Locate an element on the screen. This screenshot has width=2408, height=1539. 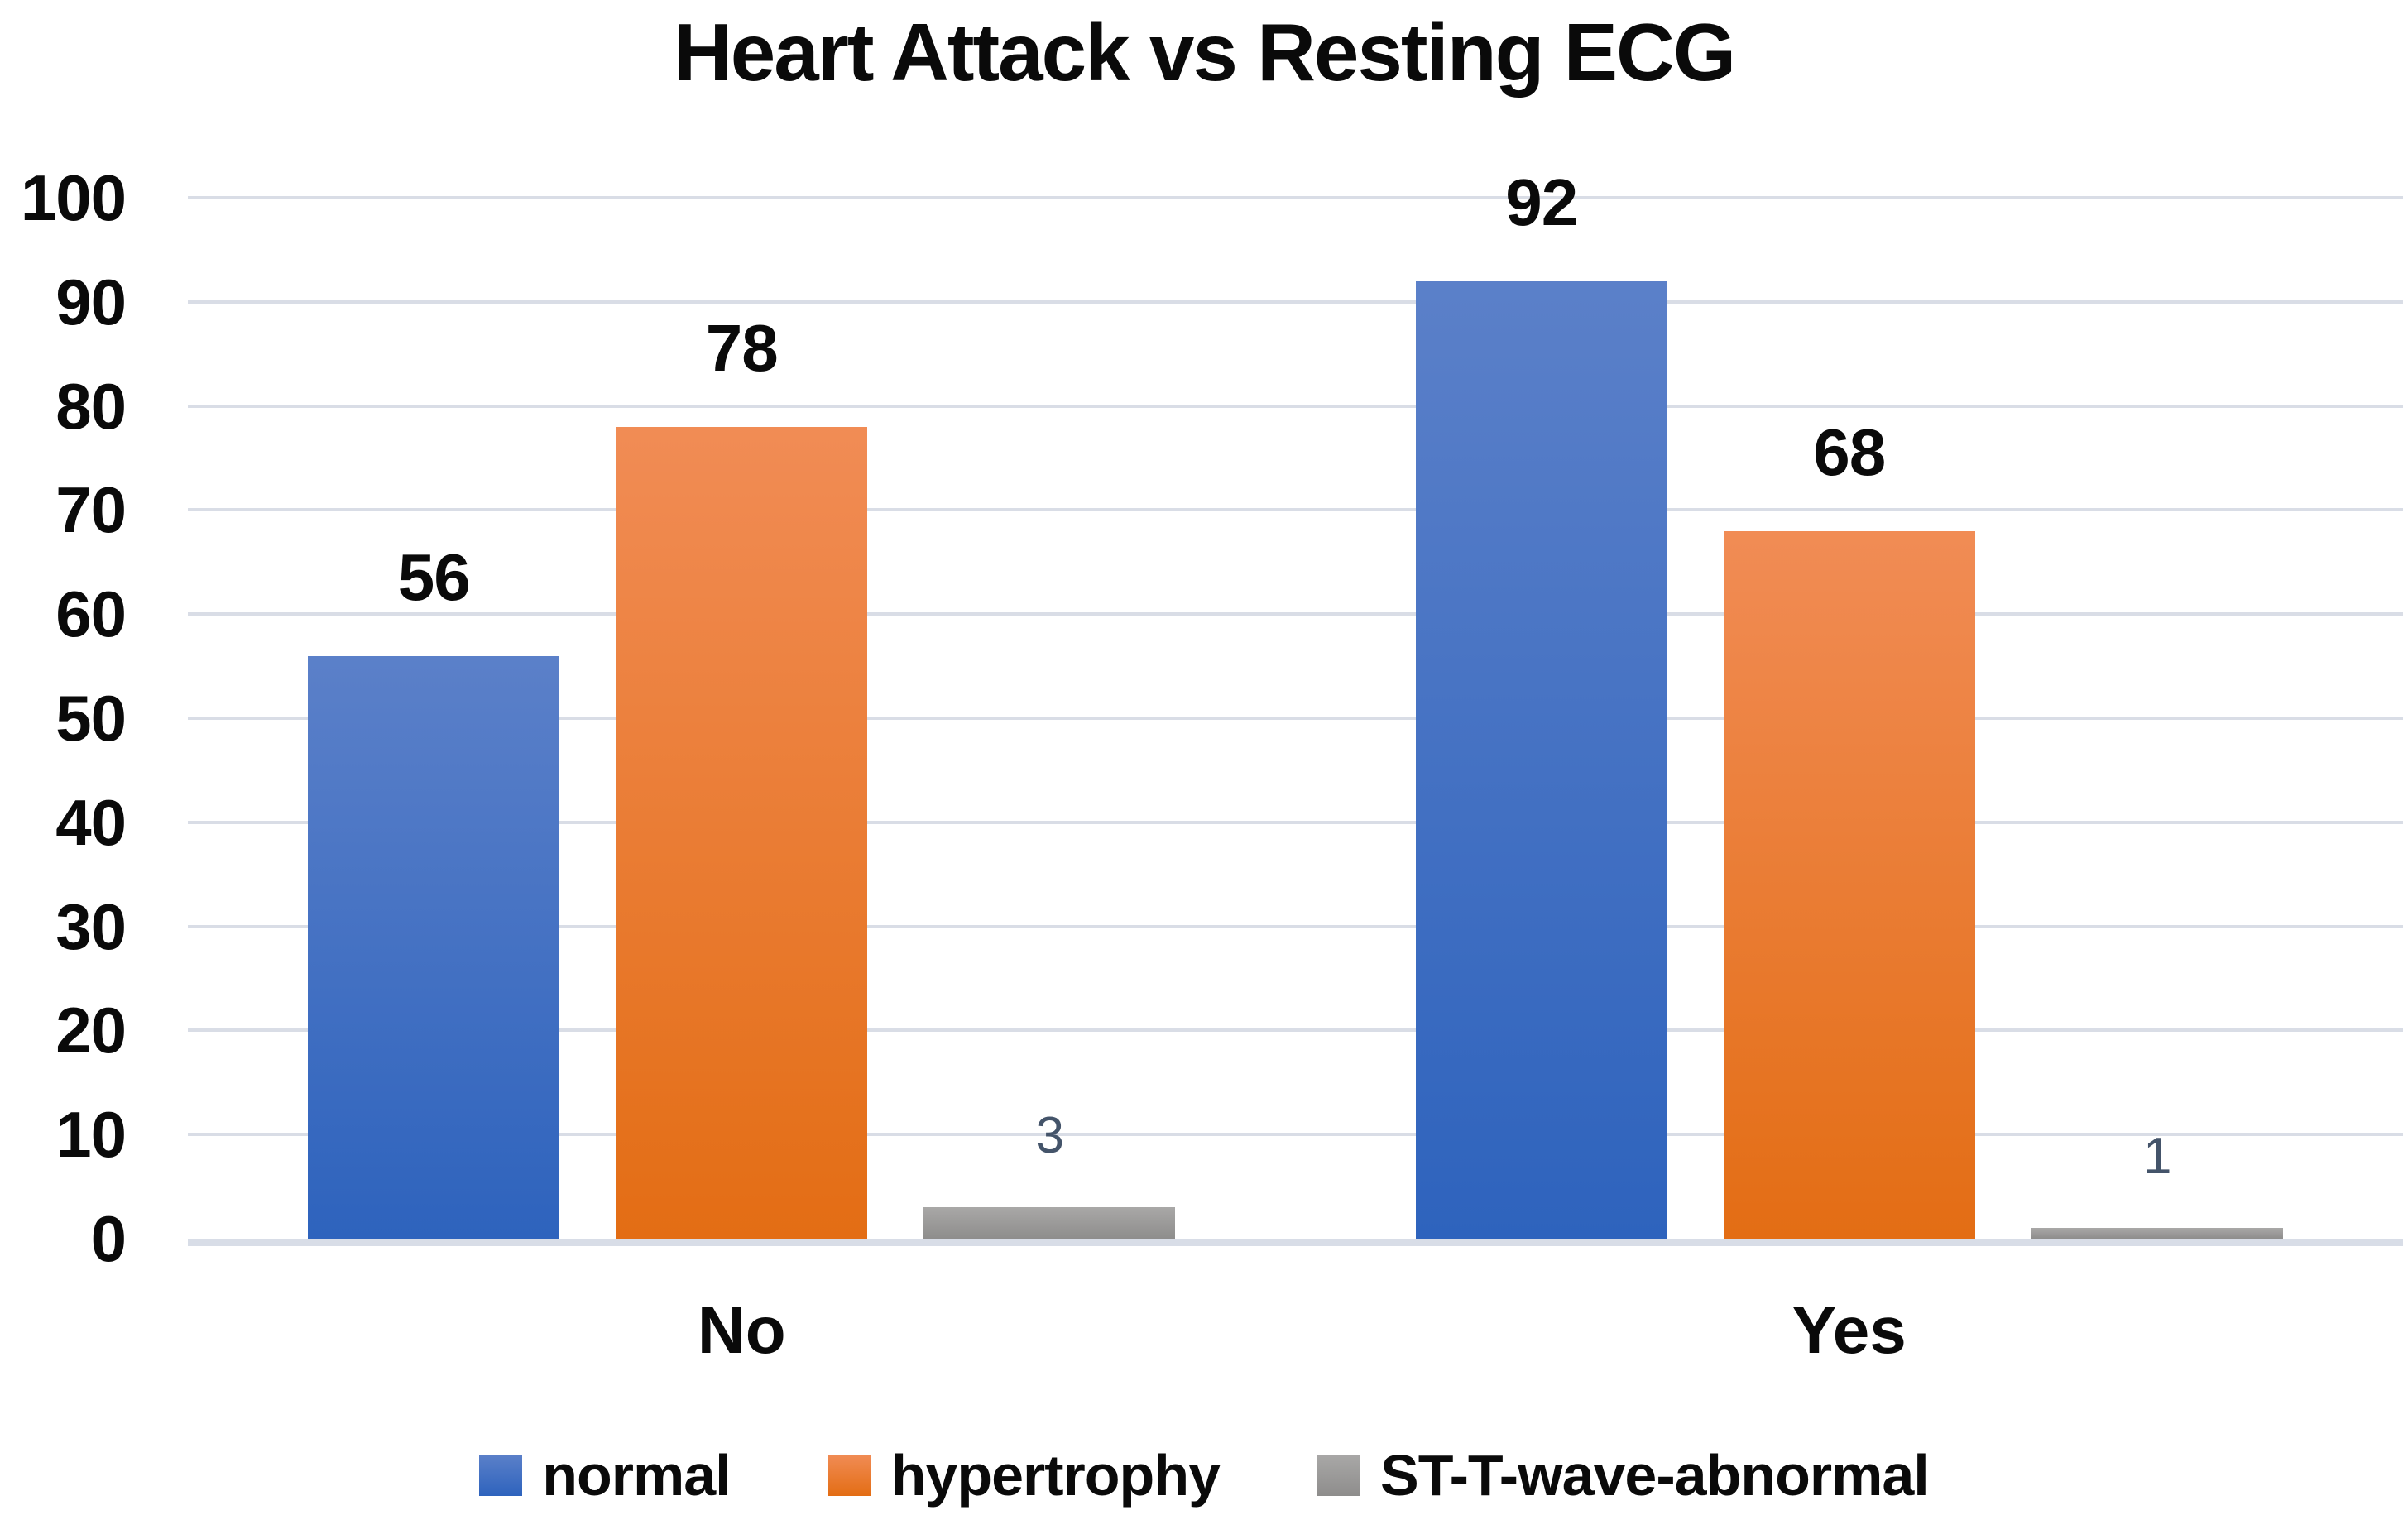
legend-item-normal: normal is located at coordinates (605, 1475).